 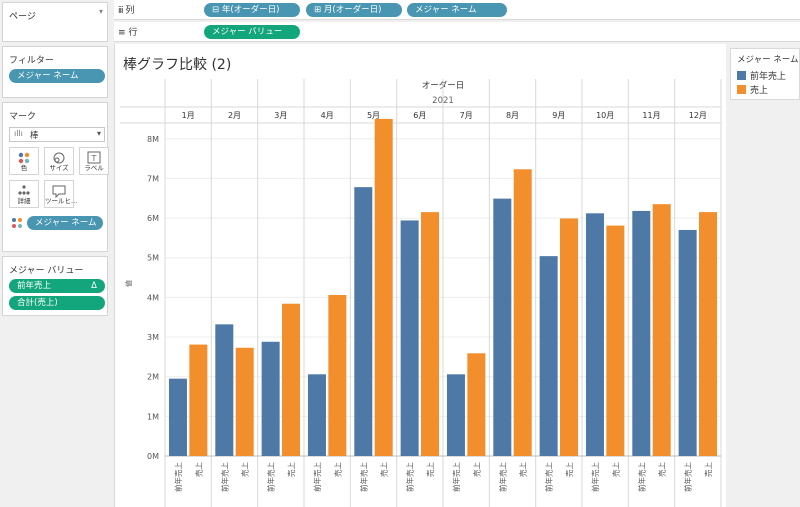 What do you see at coordinates (126, 11) in the screenshot?
I see `columns-shelf-label: iii 列` at bounding box center [126, 11].